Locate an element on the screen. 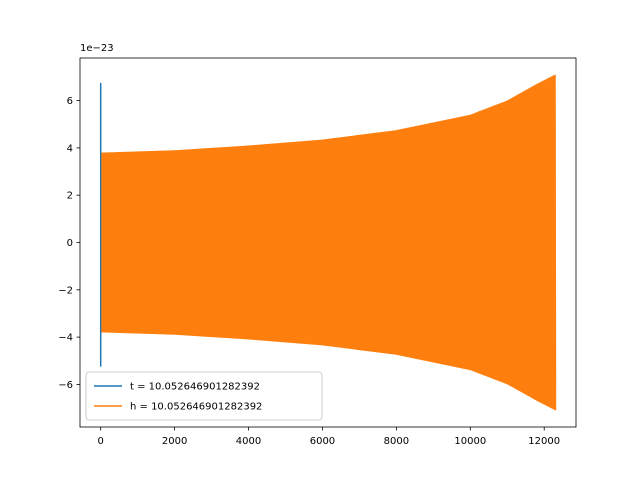 The image size is (640, 480). legend-label: t = 10.052646901282392 is located at coordinates (195, 387).